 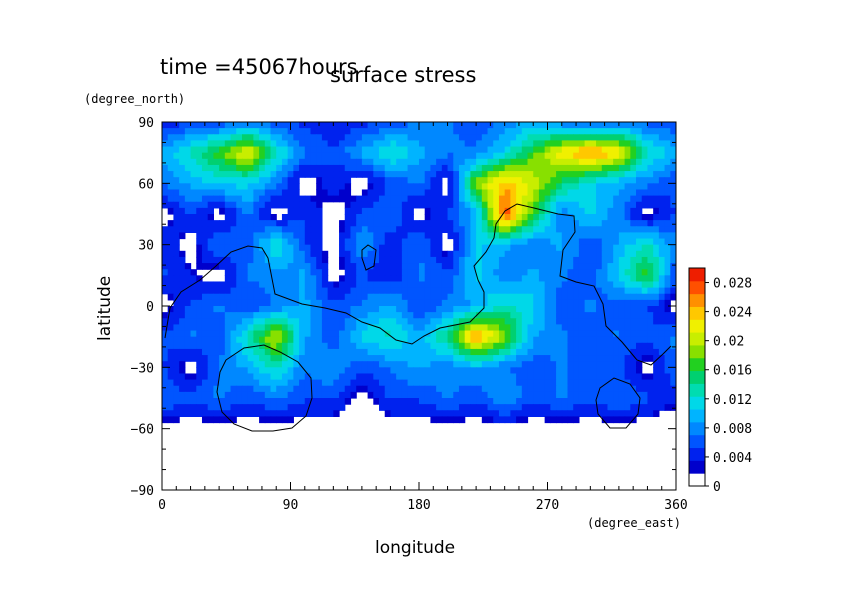 I want to click on colorbar-swatch, so click(x=697, y=339).